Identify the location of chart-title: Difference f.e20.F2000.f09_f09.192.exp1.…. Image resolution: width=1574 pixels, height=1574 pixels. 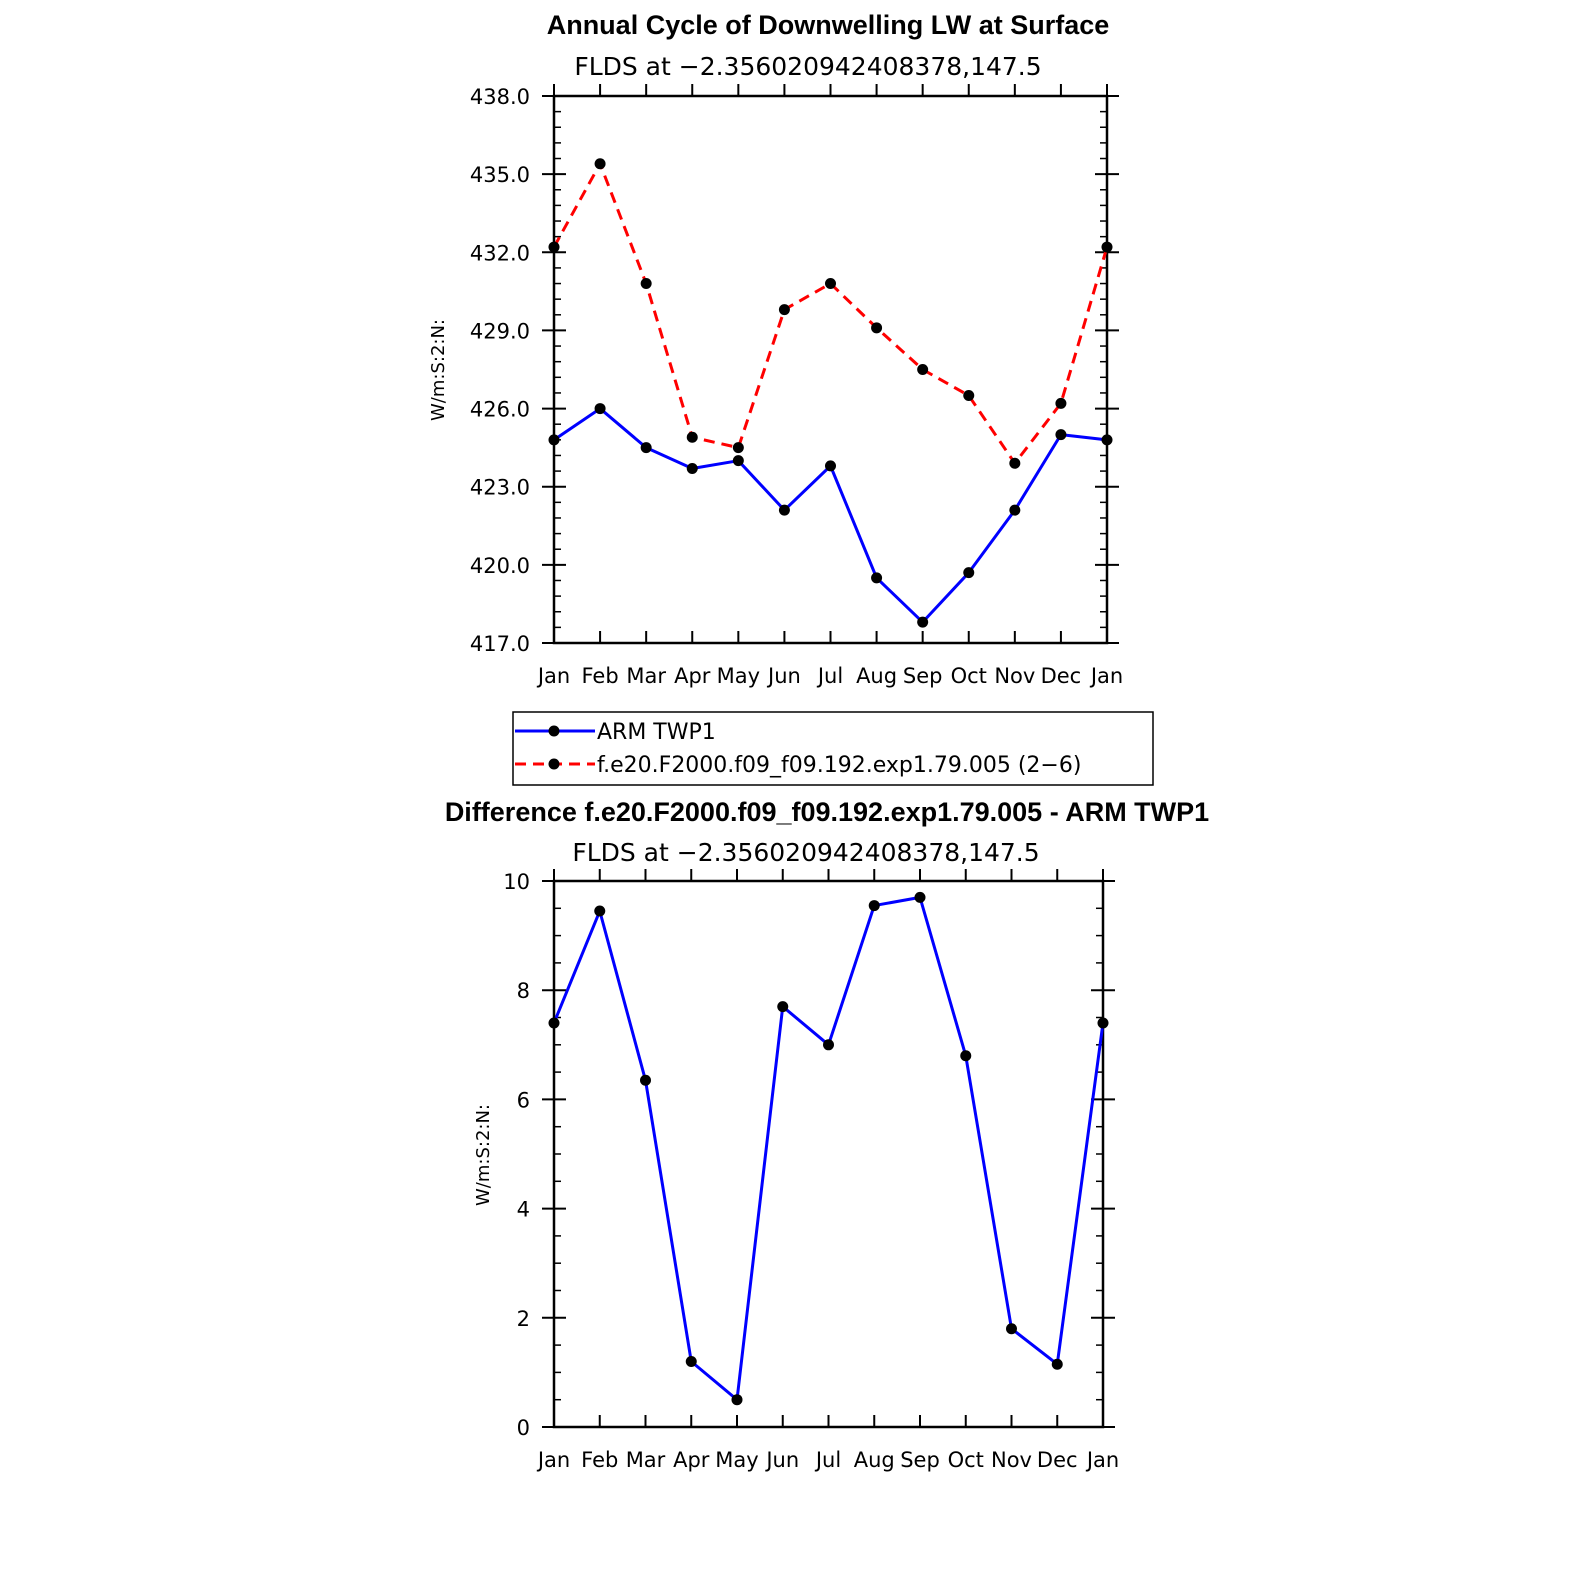
(827, 812).